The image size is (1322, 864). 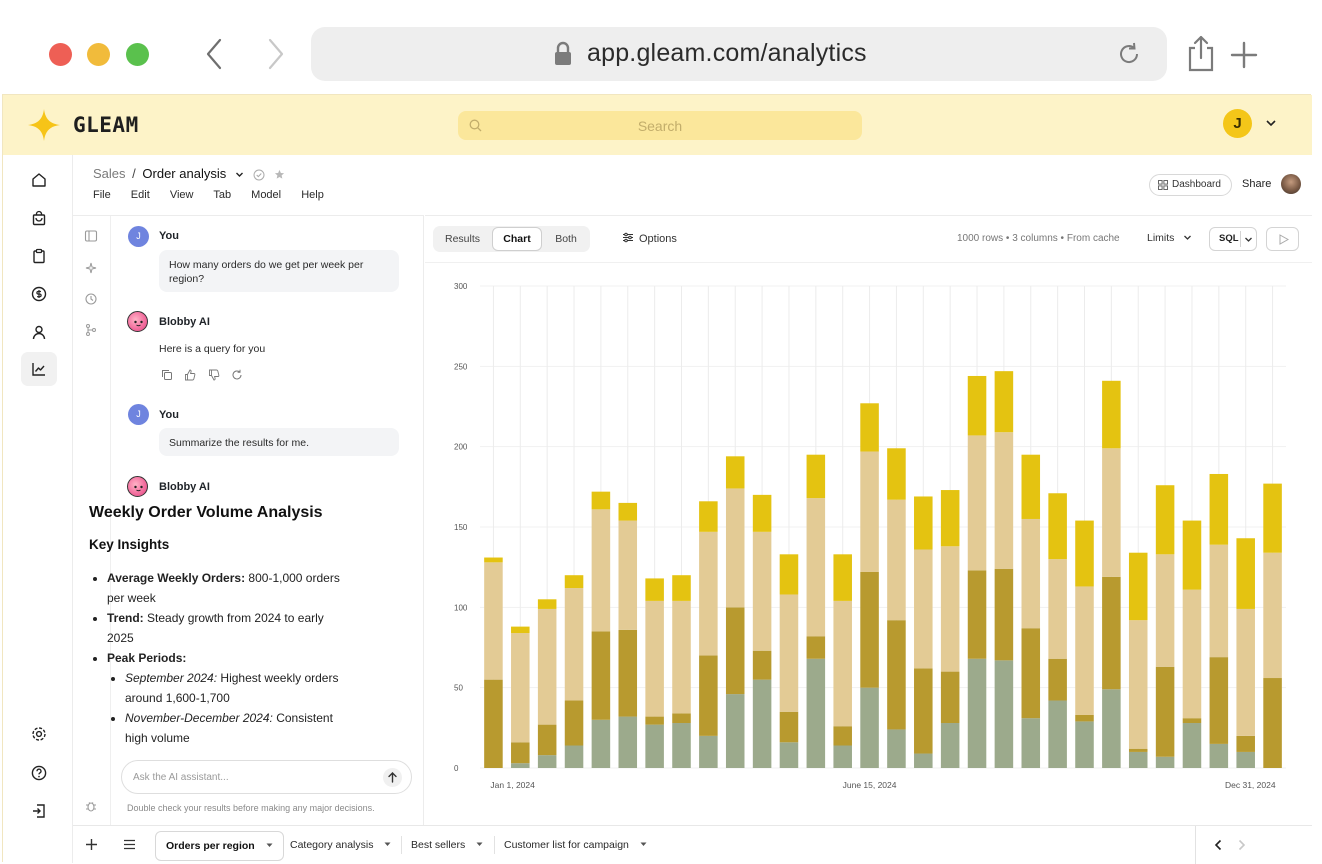 I want to click on tabs-menu-icon, so click(x=129, y=844).